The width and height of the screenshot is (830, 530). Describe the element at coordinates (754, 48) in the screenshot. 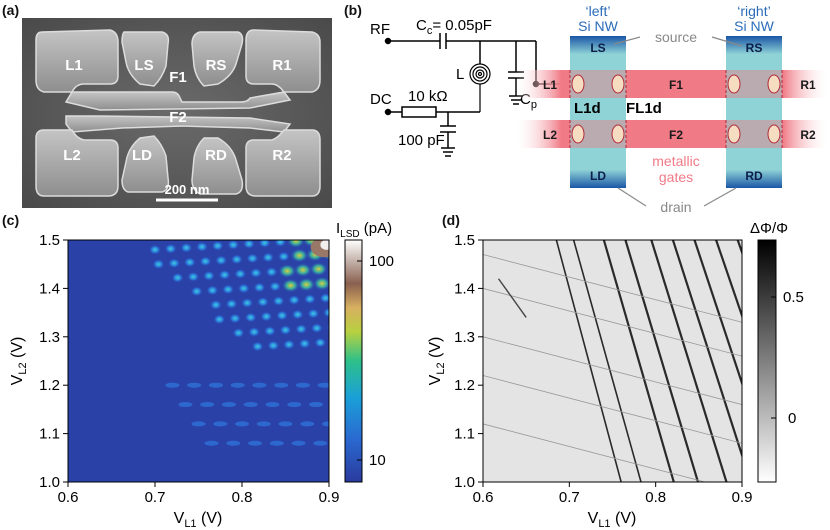

I see `rs-label: RS` at that location.